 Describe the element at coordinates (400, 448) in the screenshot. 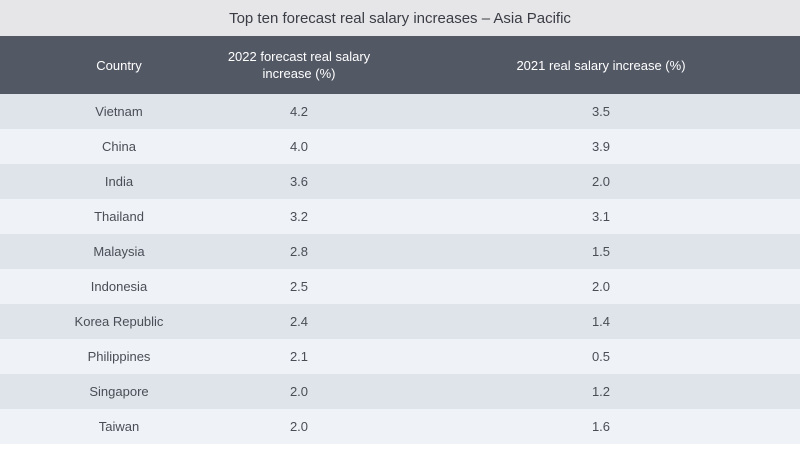

I see `bottom-strip` at that location.